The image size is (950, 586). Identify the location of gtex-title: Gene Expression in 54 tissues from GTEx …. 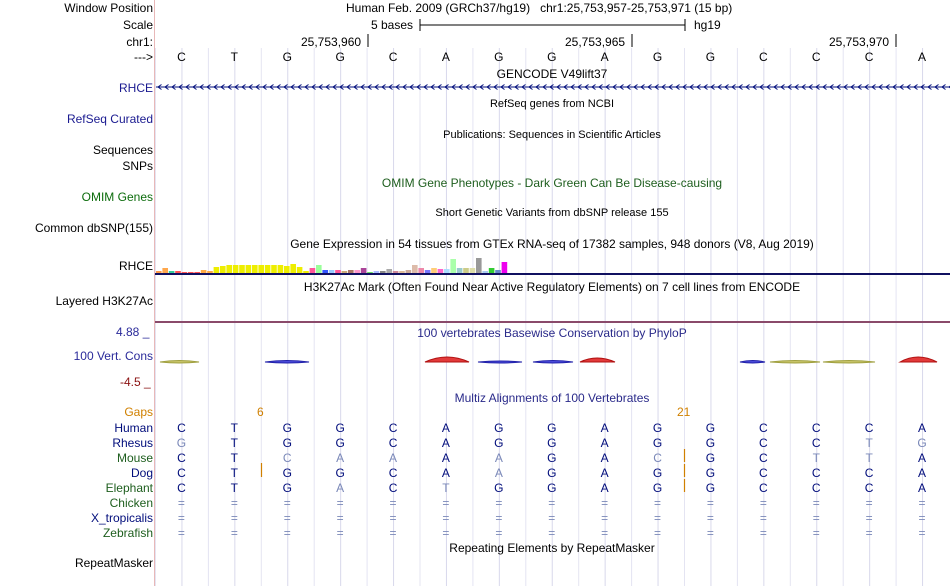
(552, 244).